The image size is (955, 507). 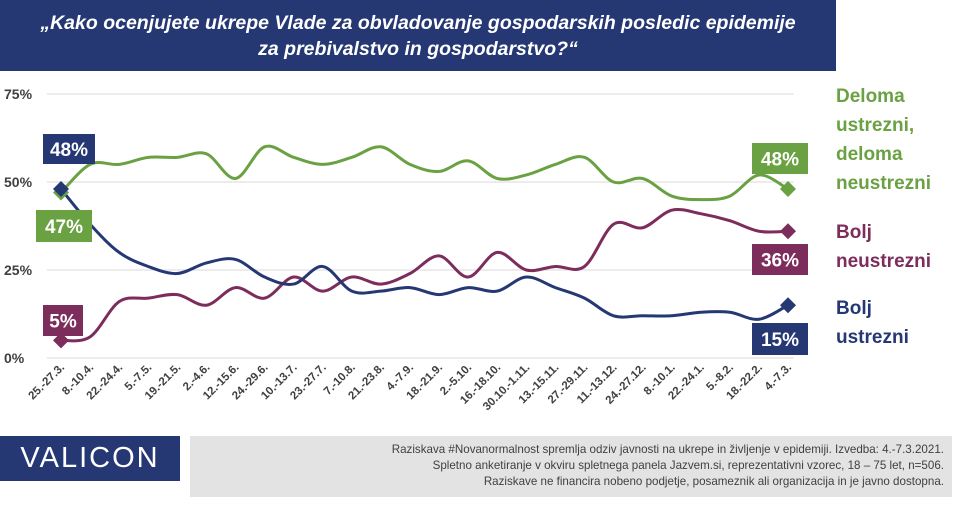 I want to click on data-label-text: 5%, so click(x=63, y=322).